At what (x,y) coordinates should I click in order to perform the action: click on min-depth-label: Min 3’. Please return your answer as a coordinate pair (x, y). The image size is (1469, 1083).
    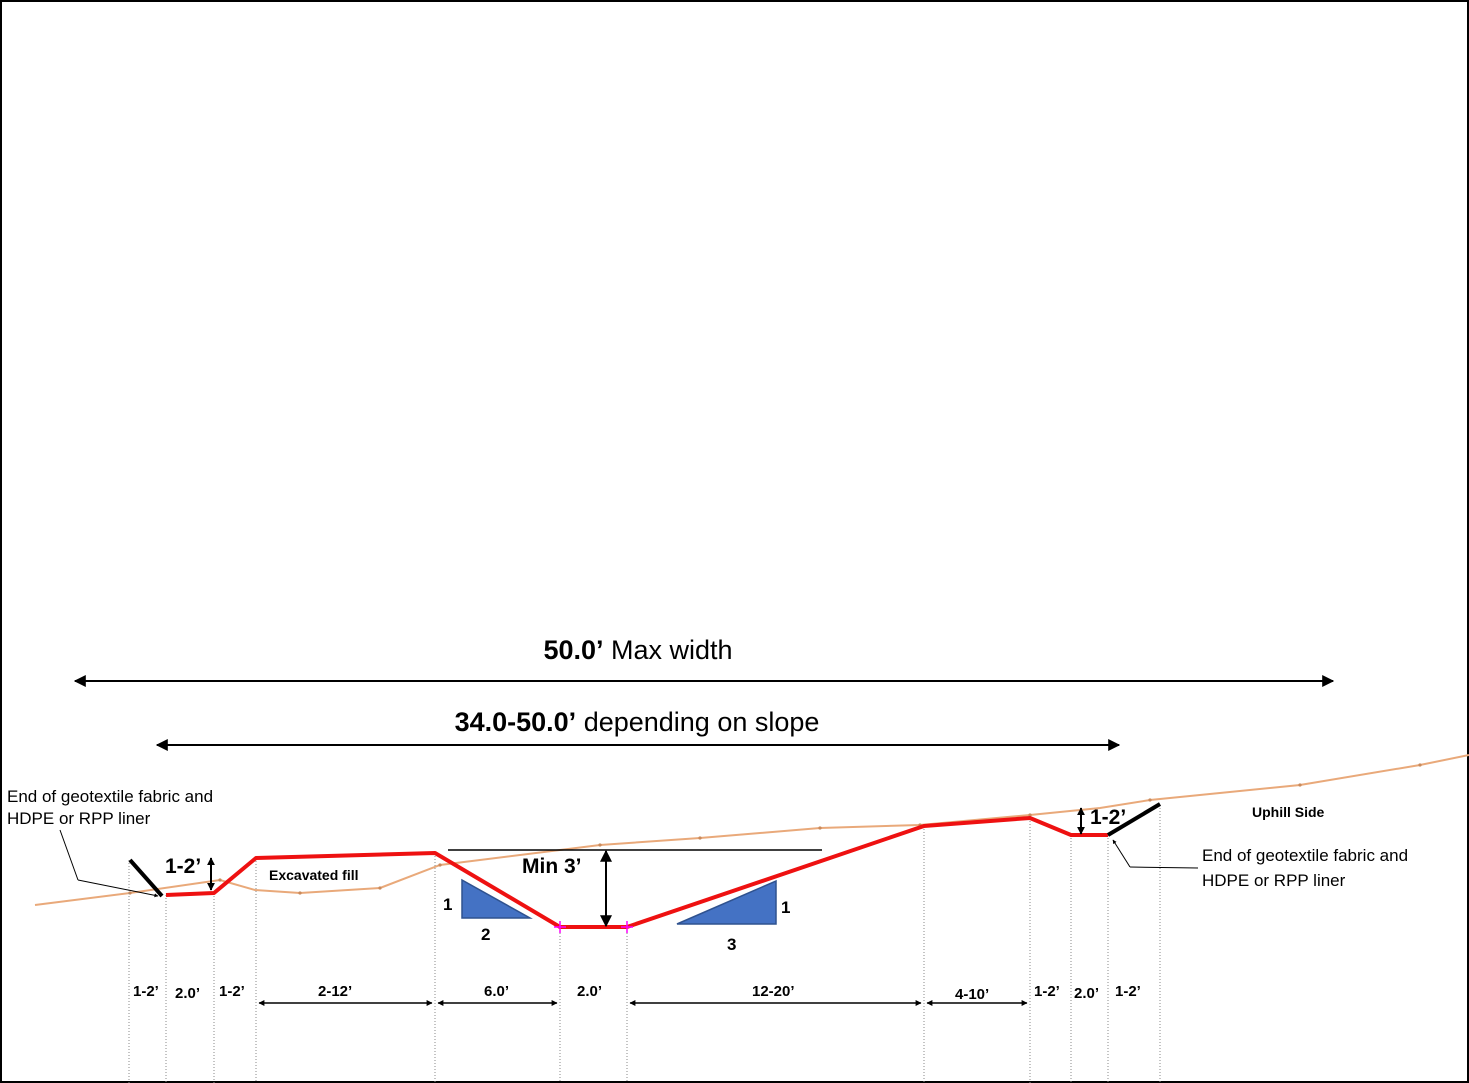
    Looking at the image, I should click on (552, 866).